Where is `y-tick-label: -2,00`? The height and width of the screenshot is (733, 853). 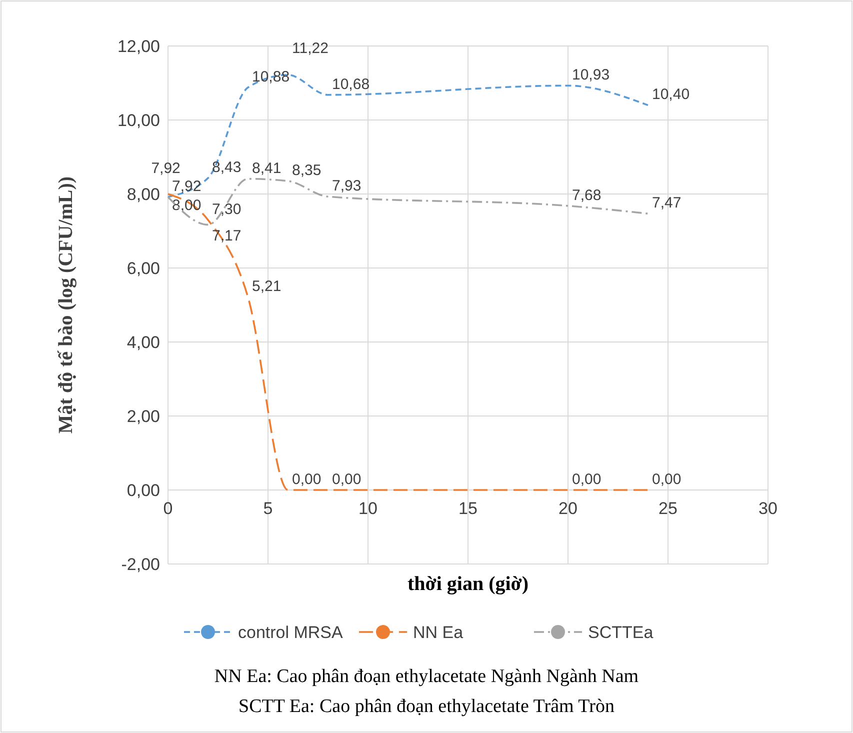 y-tick-label: -2,00 is located at coordinates (140, 564).